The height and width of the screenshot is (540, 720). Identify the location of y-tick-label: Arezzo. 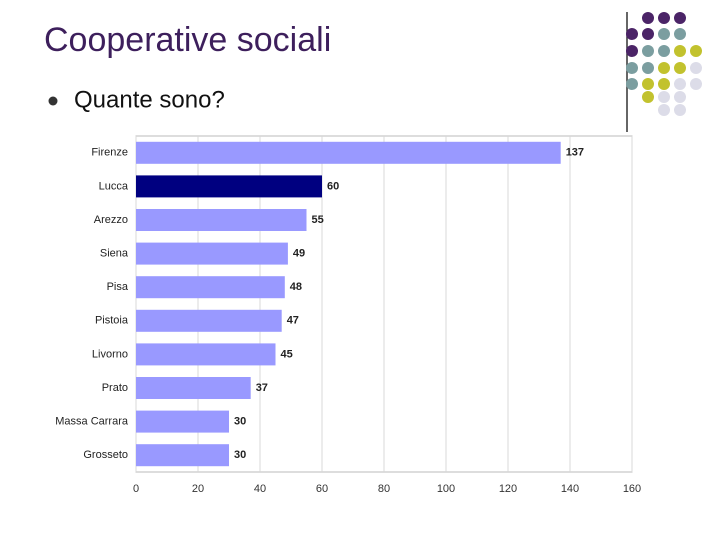
(111, 220).